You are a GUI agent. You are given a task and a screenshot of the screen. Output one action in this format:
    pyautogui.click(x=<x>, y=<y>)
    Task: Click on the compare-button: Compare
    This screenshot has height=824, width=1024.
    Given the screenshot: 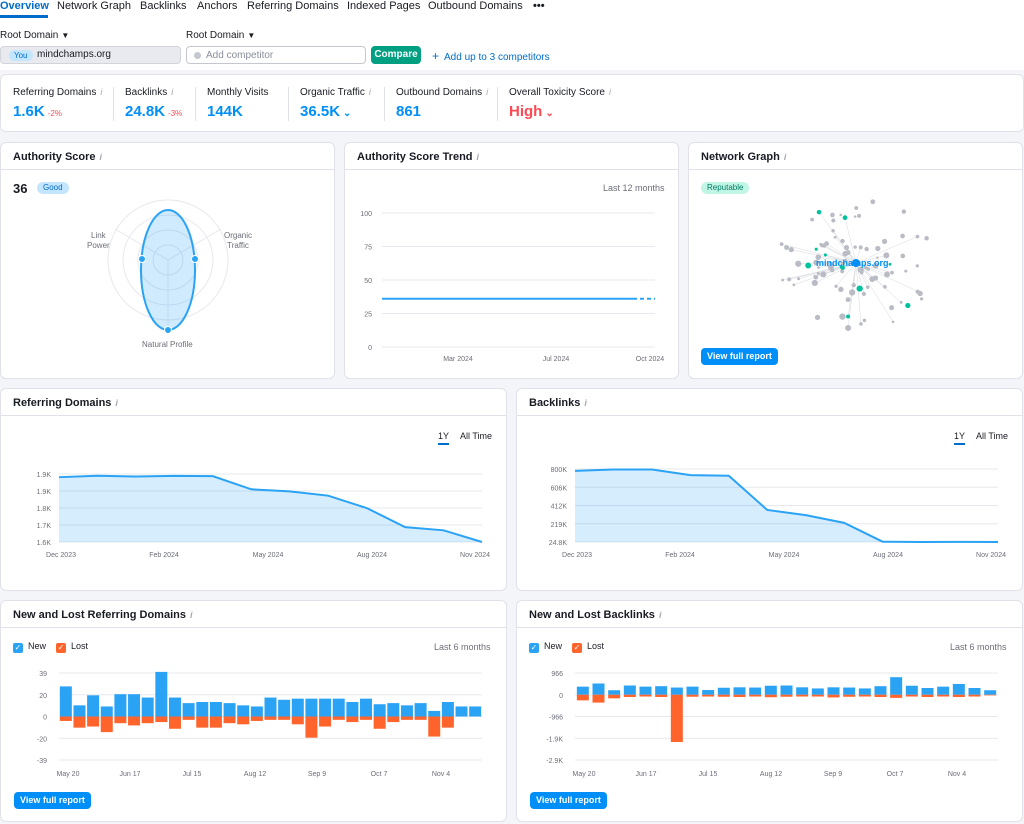 What is the action you would take?
    pyautogui.click(x=396, y=55)
    